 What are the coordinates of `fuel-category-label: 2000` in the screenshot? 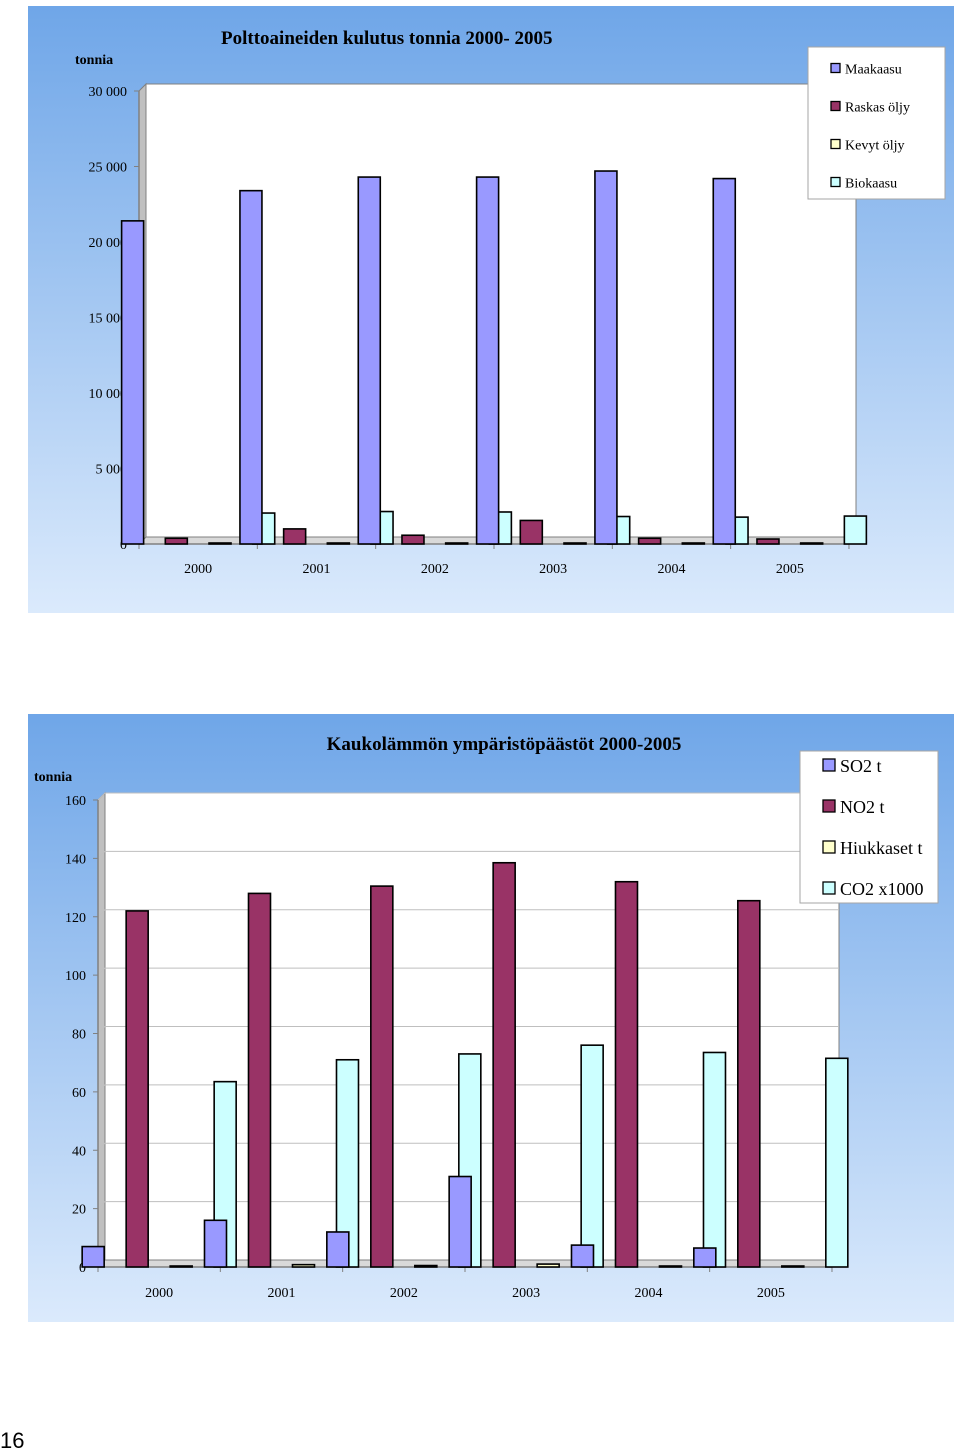 It's located at (198, 569).